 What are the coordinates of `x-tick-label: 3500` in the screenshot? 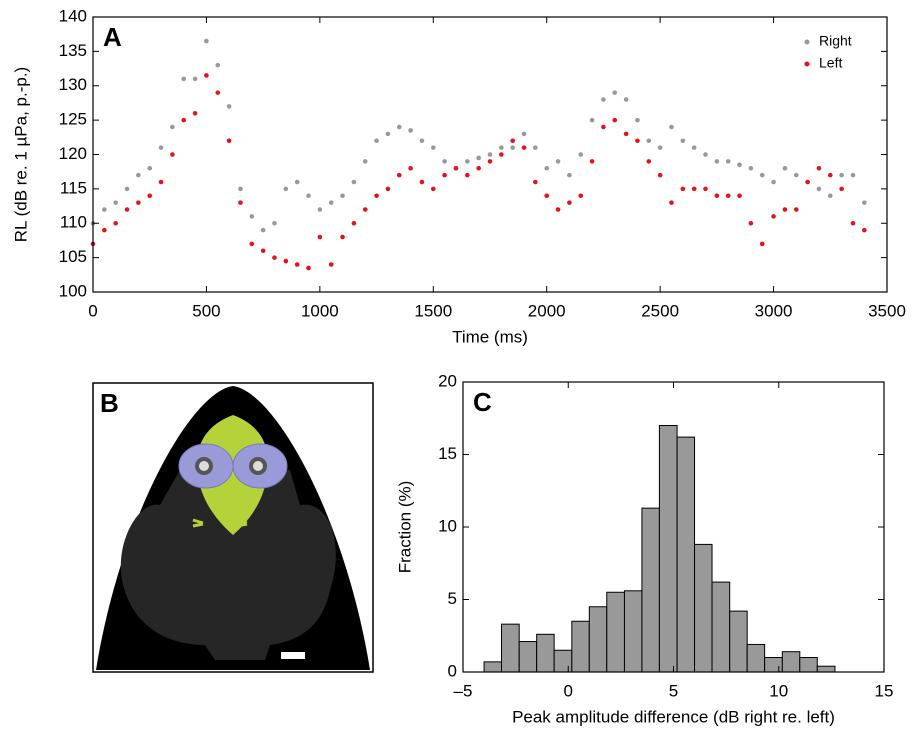 It's located at (887, 310).